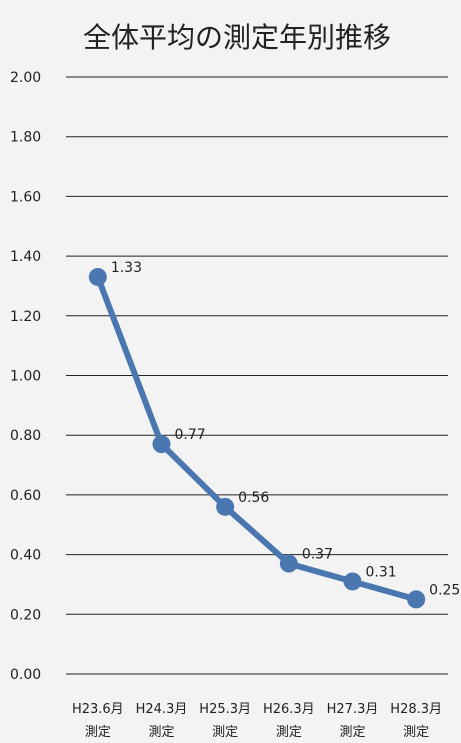 This screenshot has height=743, width=461. What do you see at coordinates (25, 317) in the screenshot?
I see `y-tick-label: 1.20` at bounding box center [25, 317].